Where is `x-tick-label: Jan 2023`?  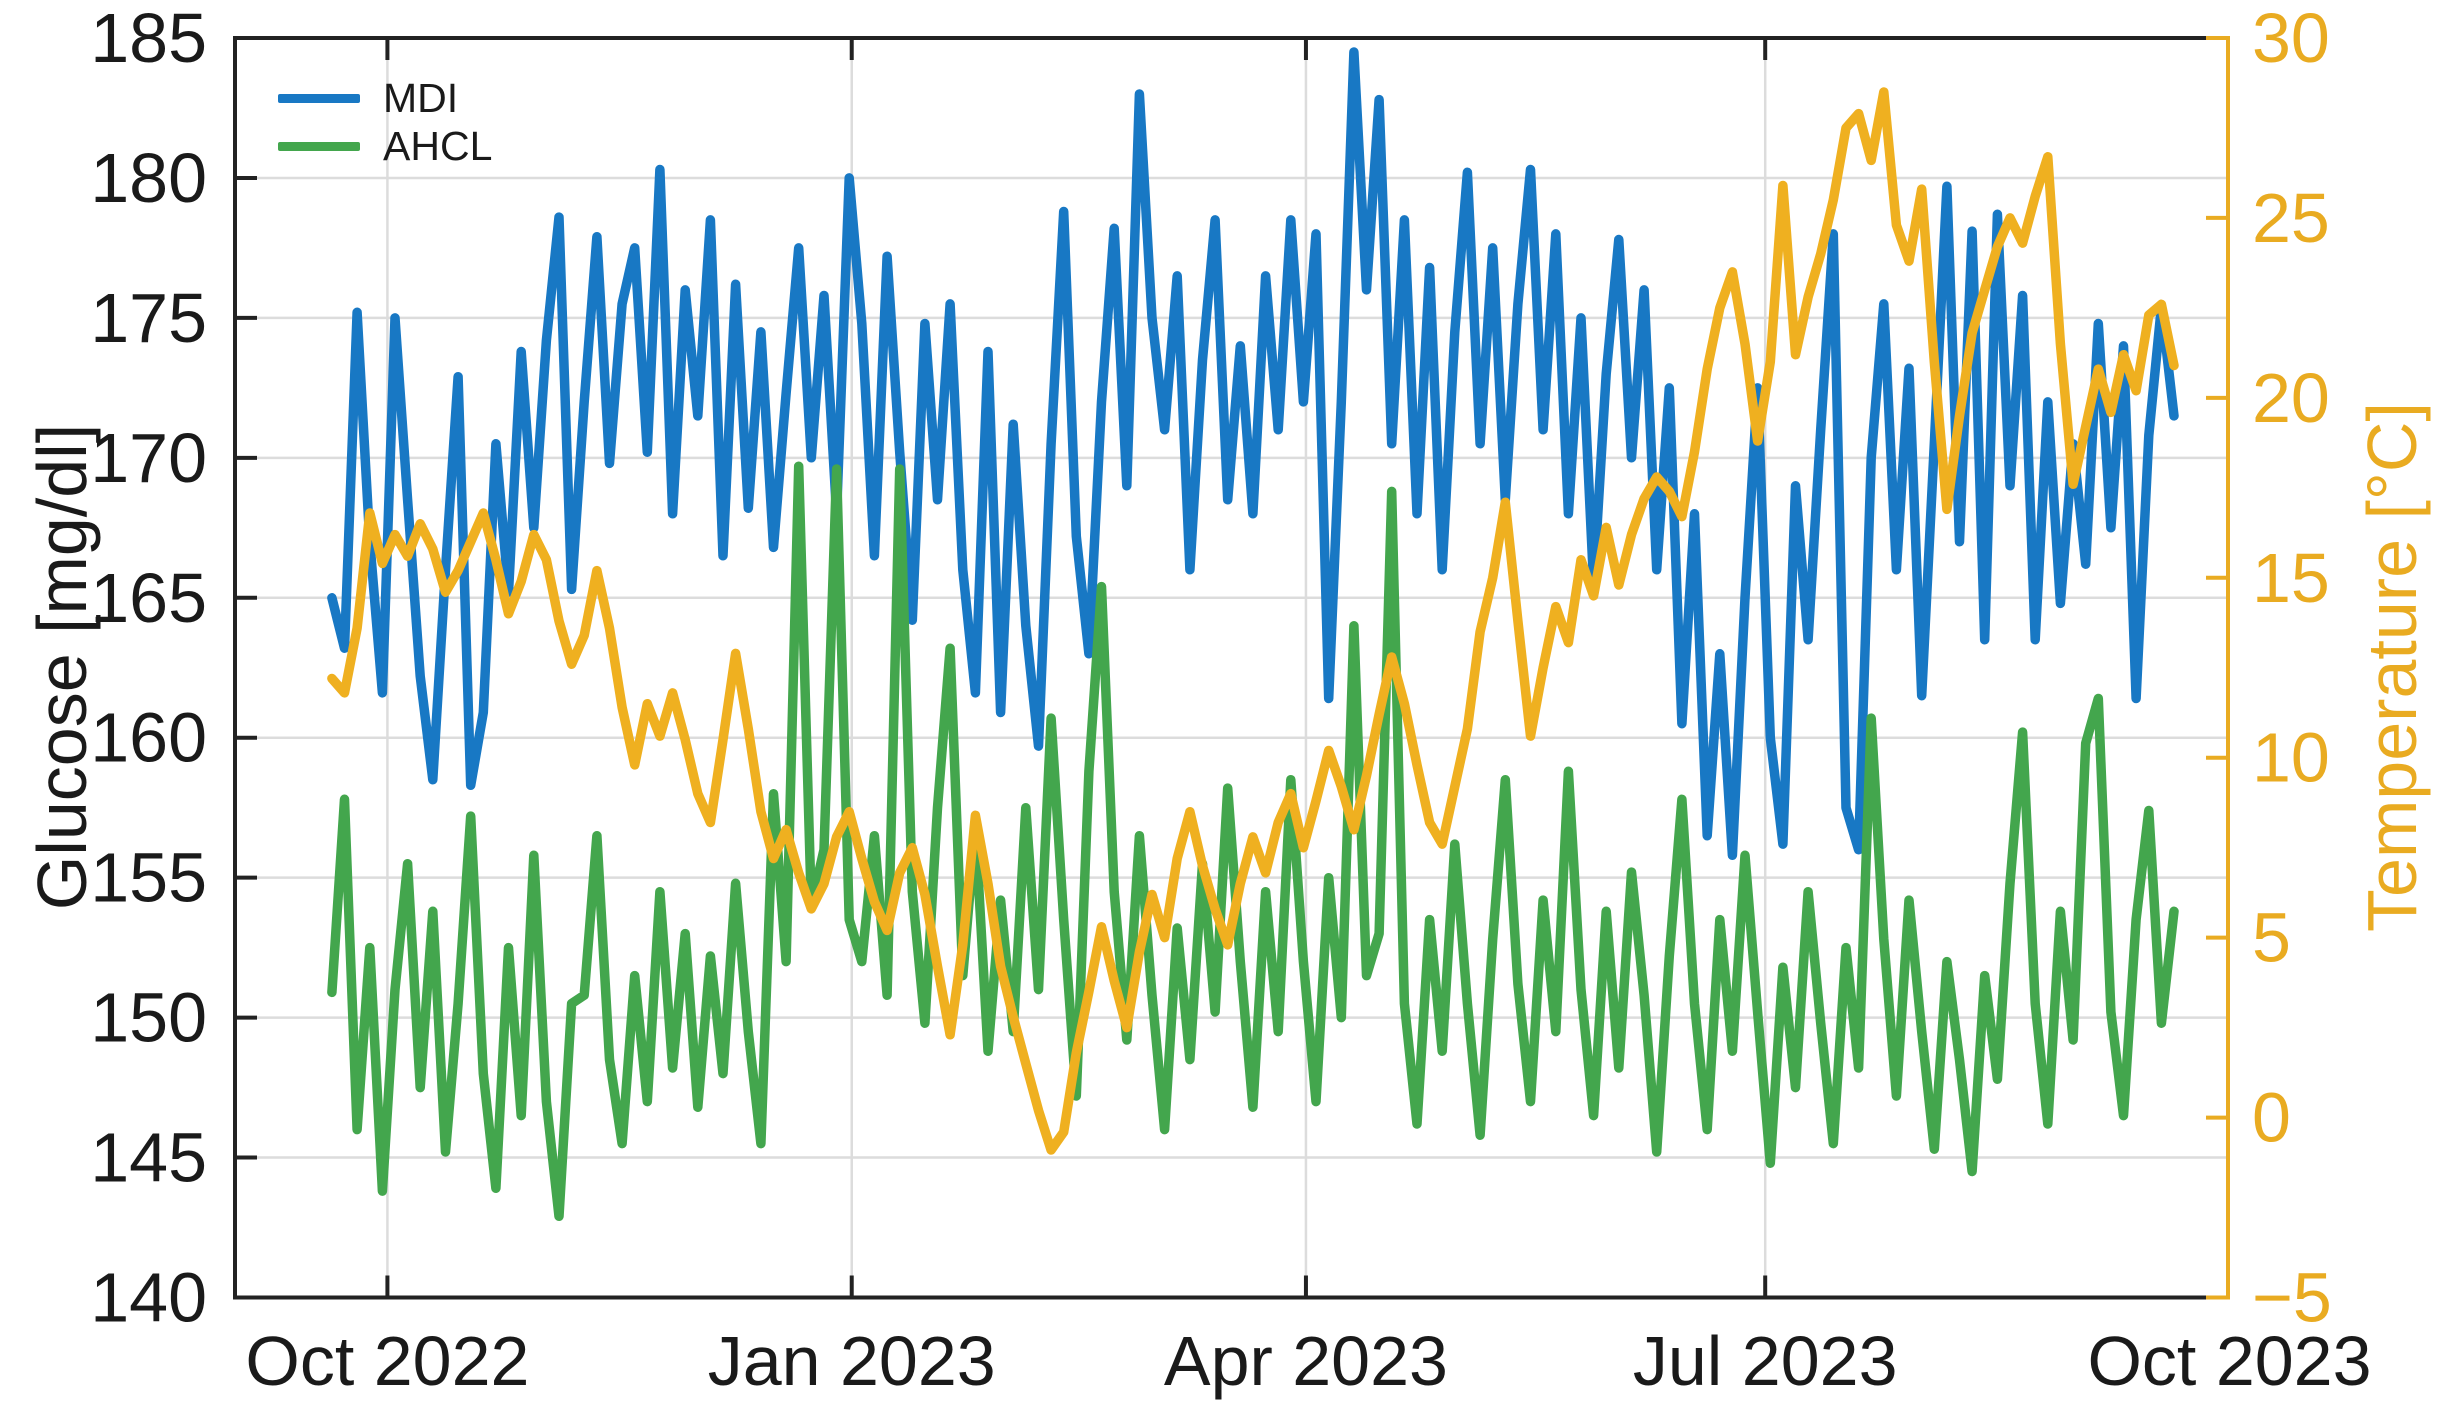 x-tick-label: Jan 2023 is located at coordinates (852, 1361).